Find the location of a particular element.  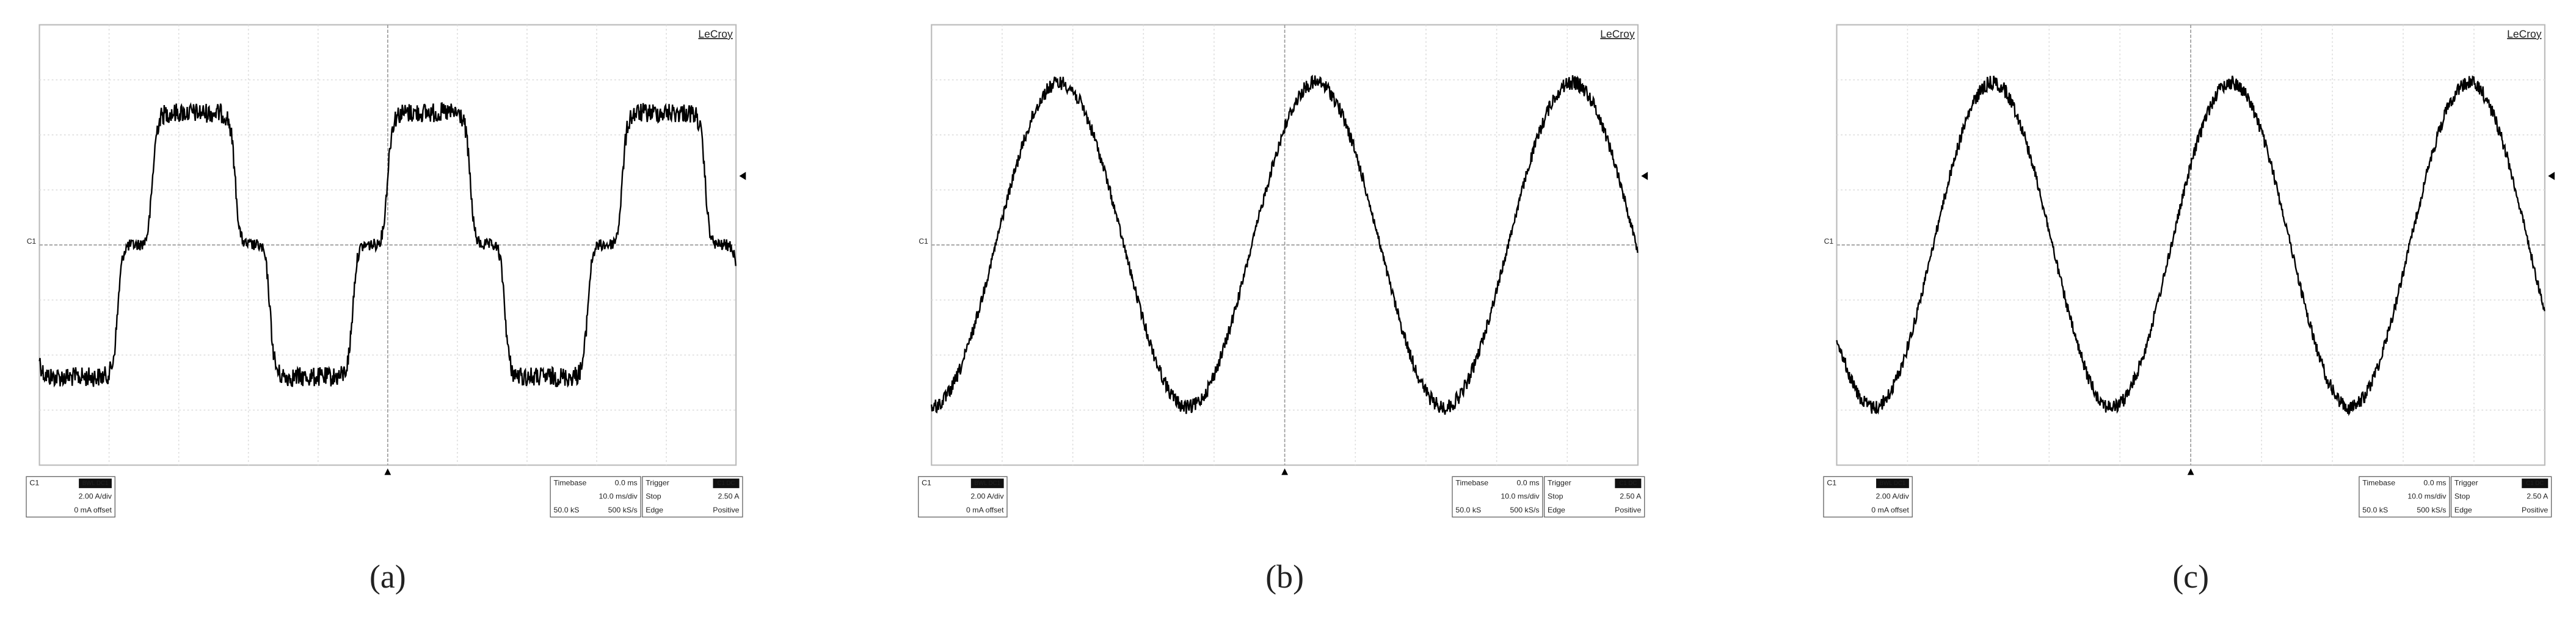

panel-caption: (a) is located at coordinates (387, 576).